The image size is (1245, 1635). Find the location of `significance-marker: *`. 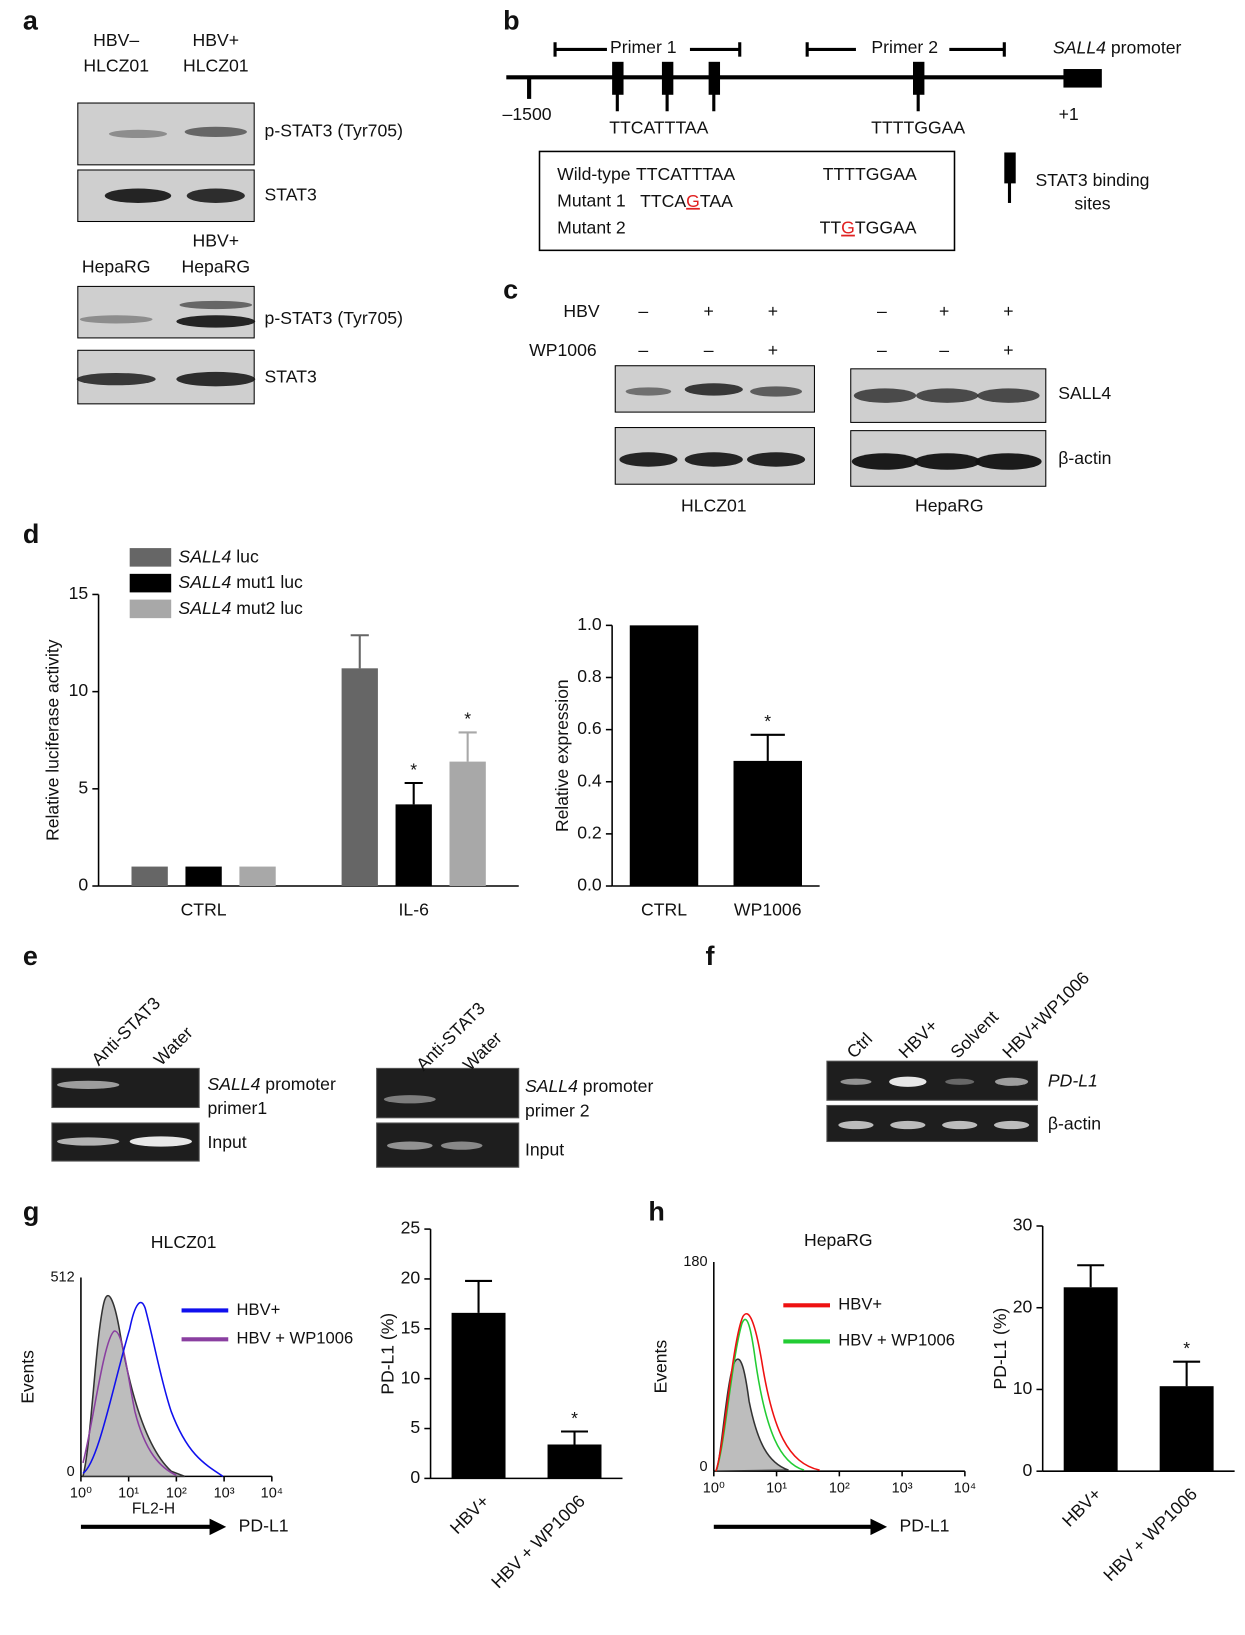

significance-marker: * is located at coordinates (574, 1418).